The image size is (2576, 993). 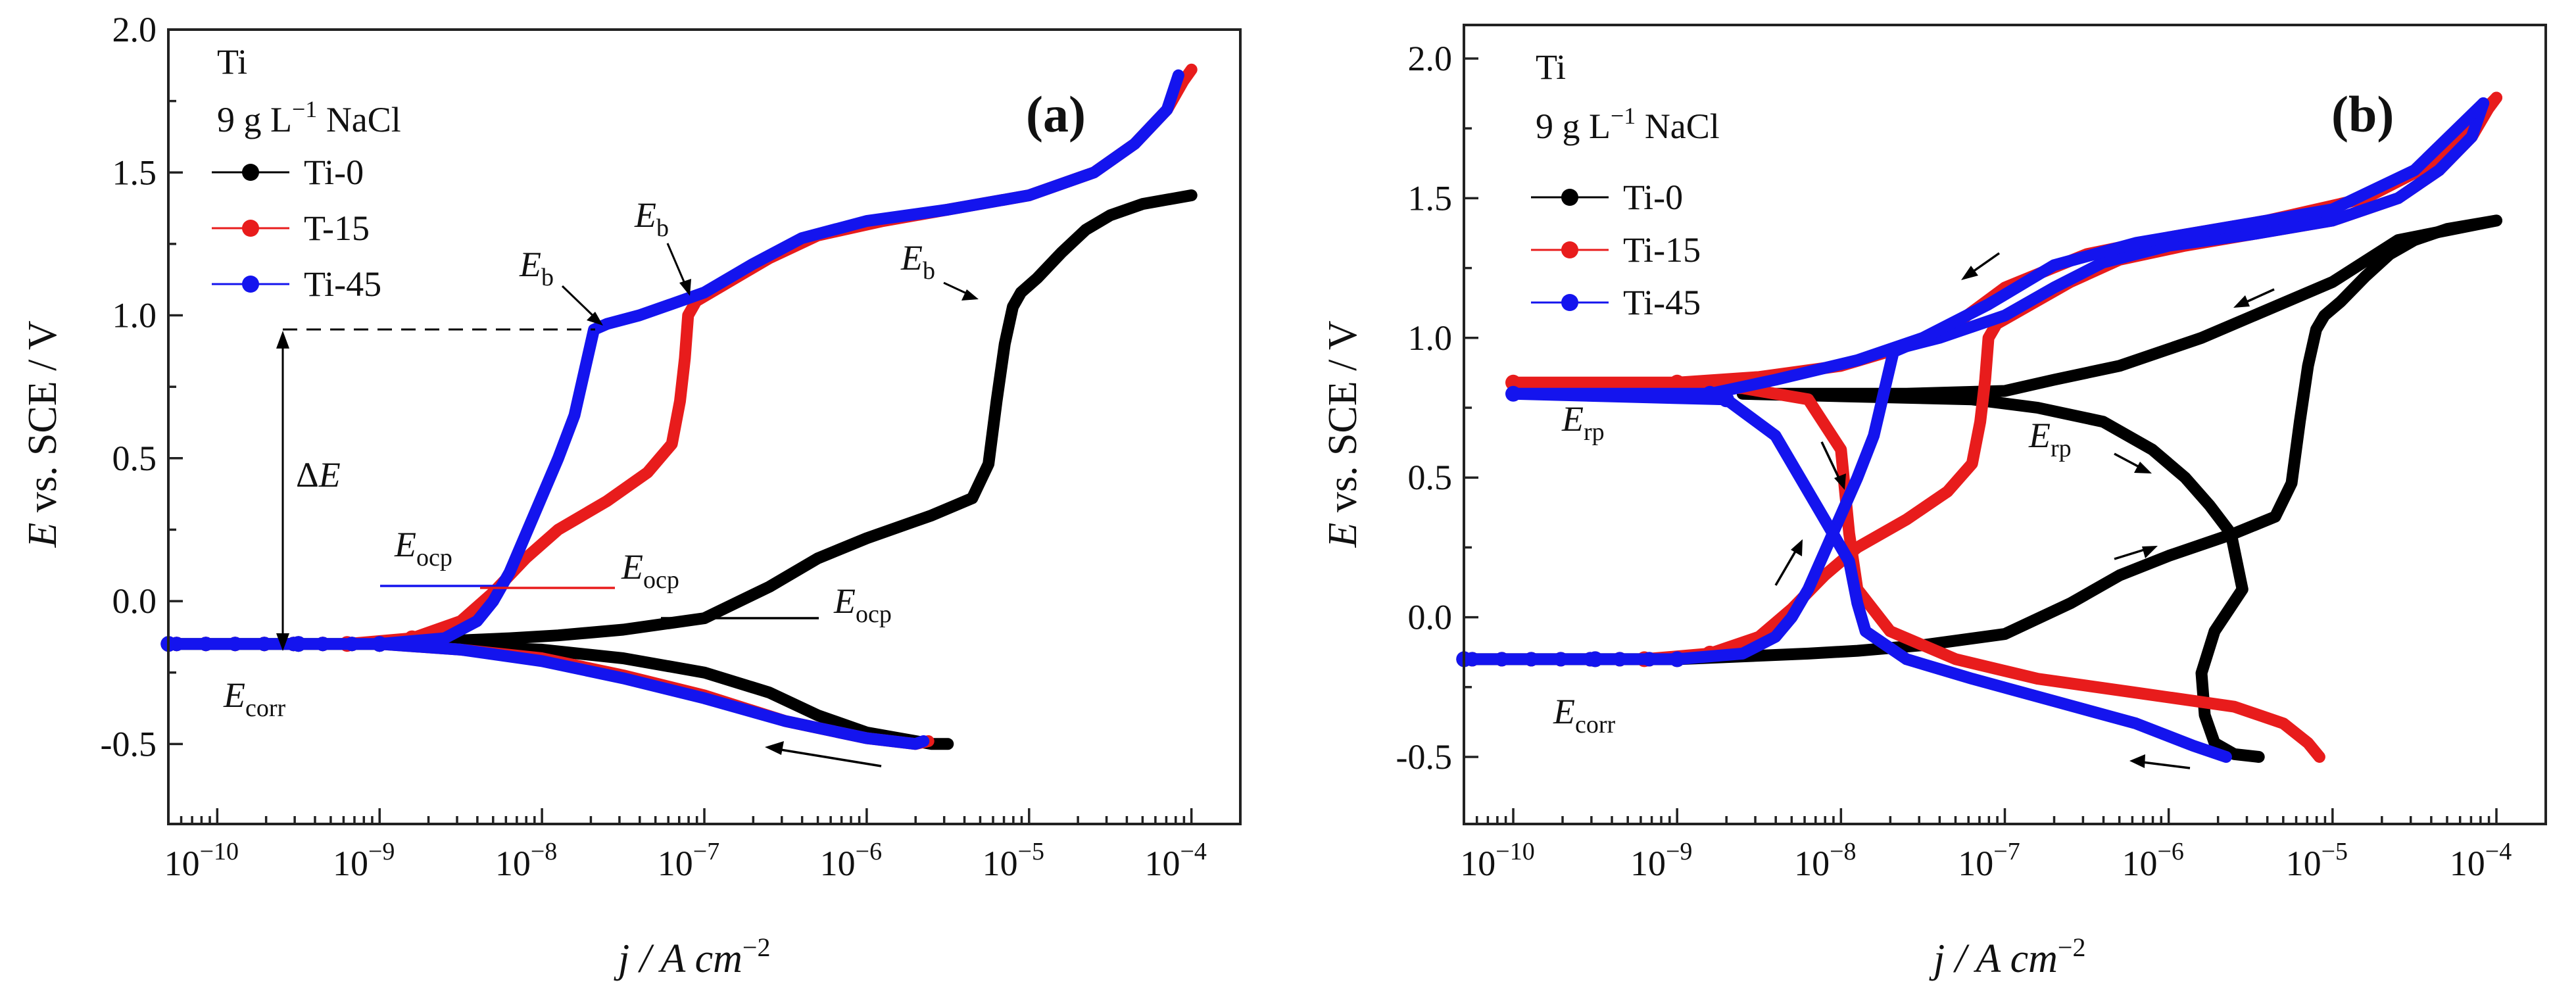 What do you see at coordinates (651, 218) in the screenshot?
I see `panel-a-eb-label-2: Eb` at bounding box center [651, 218].